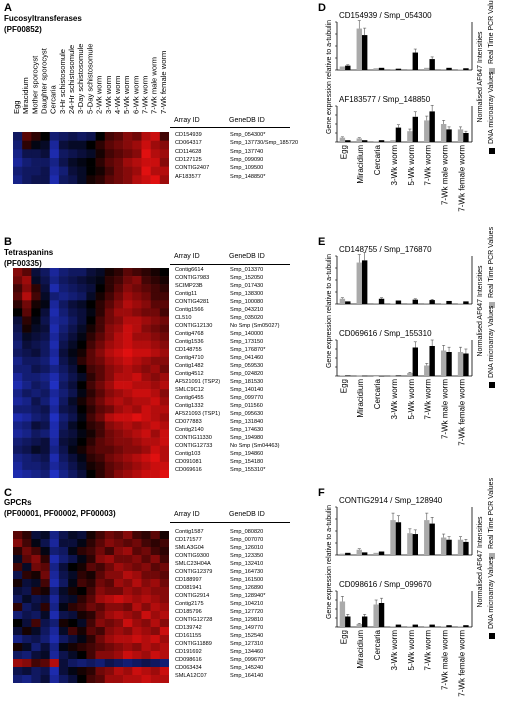 This screenshot has height=709, width=527. What do you see at coordinates (247, 628) in the screenshot?
I see `genedb-id: Smp_149770` at bounding box center [247, 628].